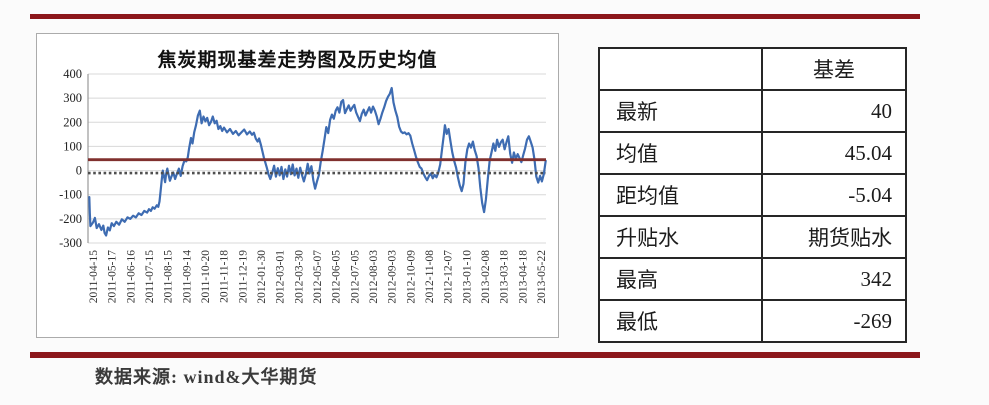  What do you see at coordinates (411, 277) in the screenshot?
I see `x-axis-tick-label: 2012-10-09` at bounding box center [411, 277].